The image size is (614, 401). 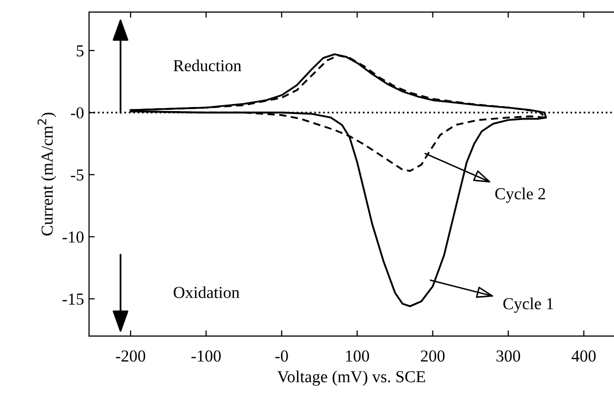 What do you see at coordinates (47, 174) in the screenshot?
I see `y-axis-title: Current (mA/cm$^{2}$)` at bounding box center [47, 174].